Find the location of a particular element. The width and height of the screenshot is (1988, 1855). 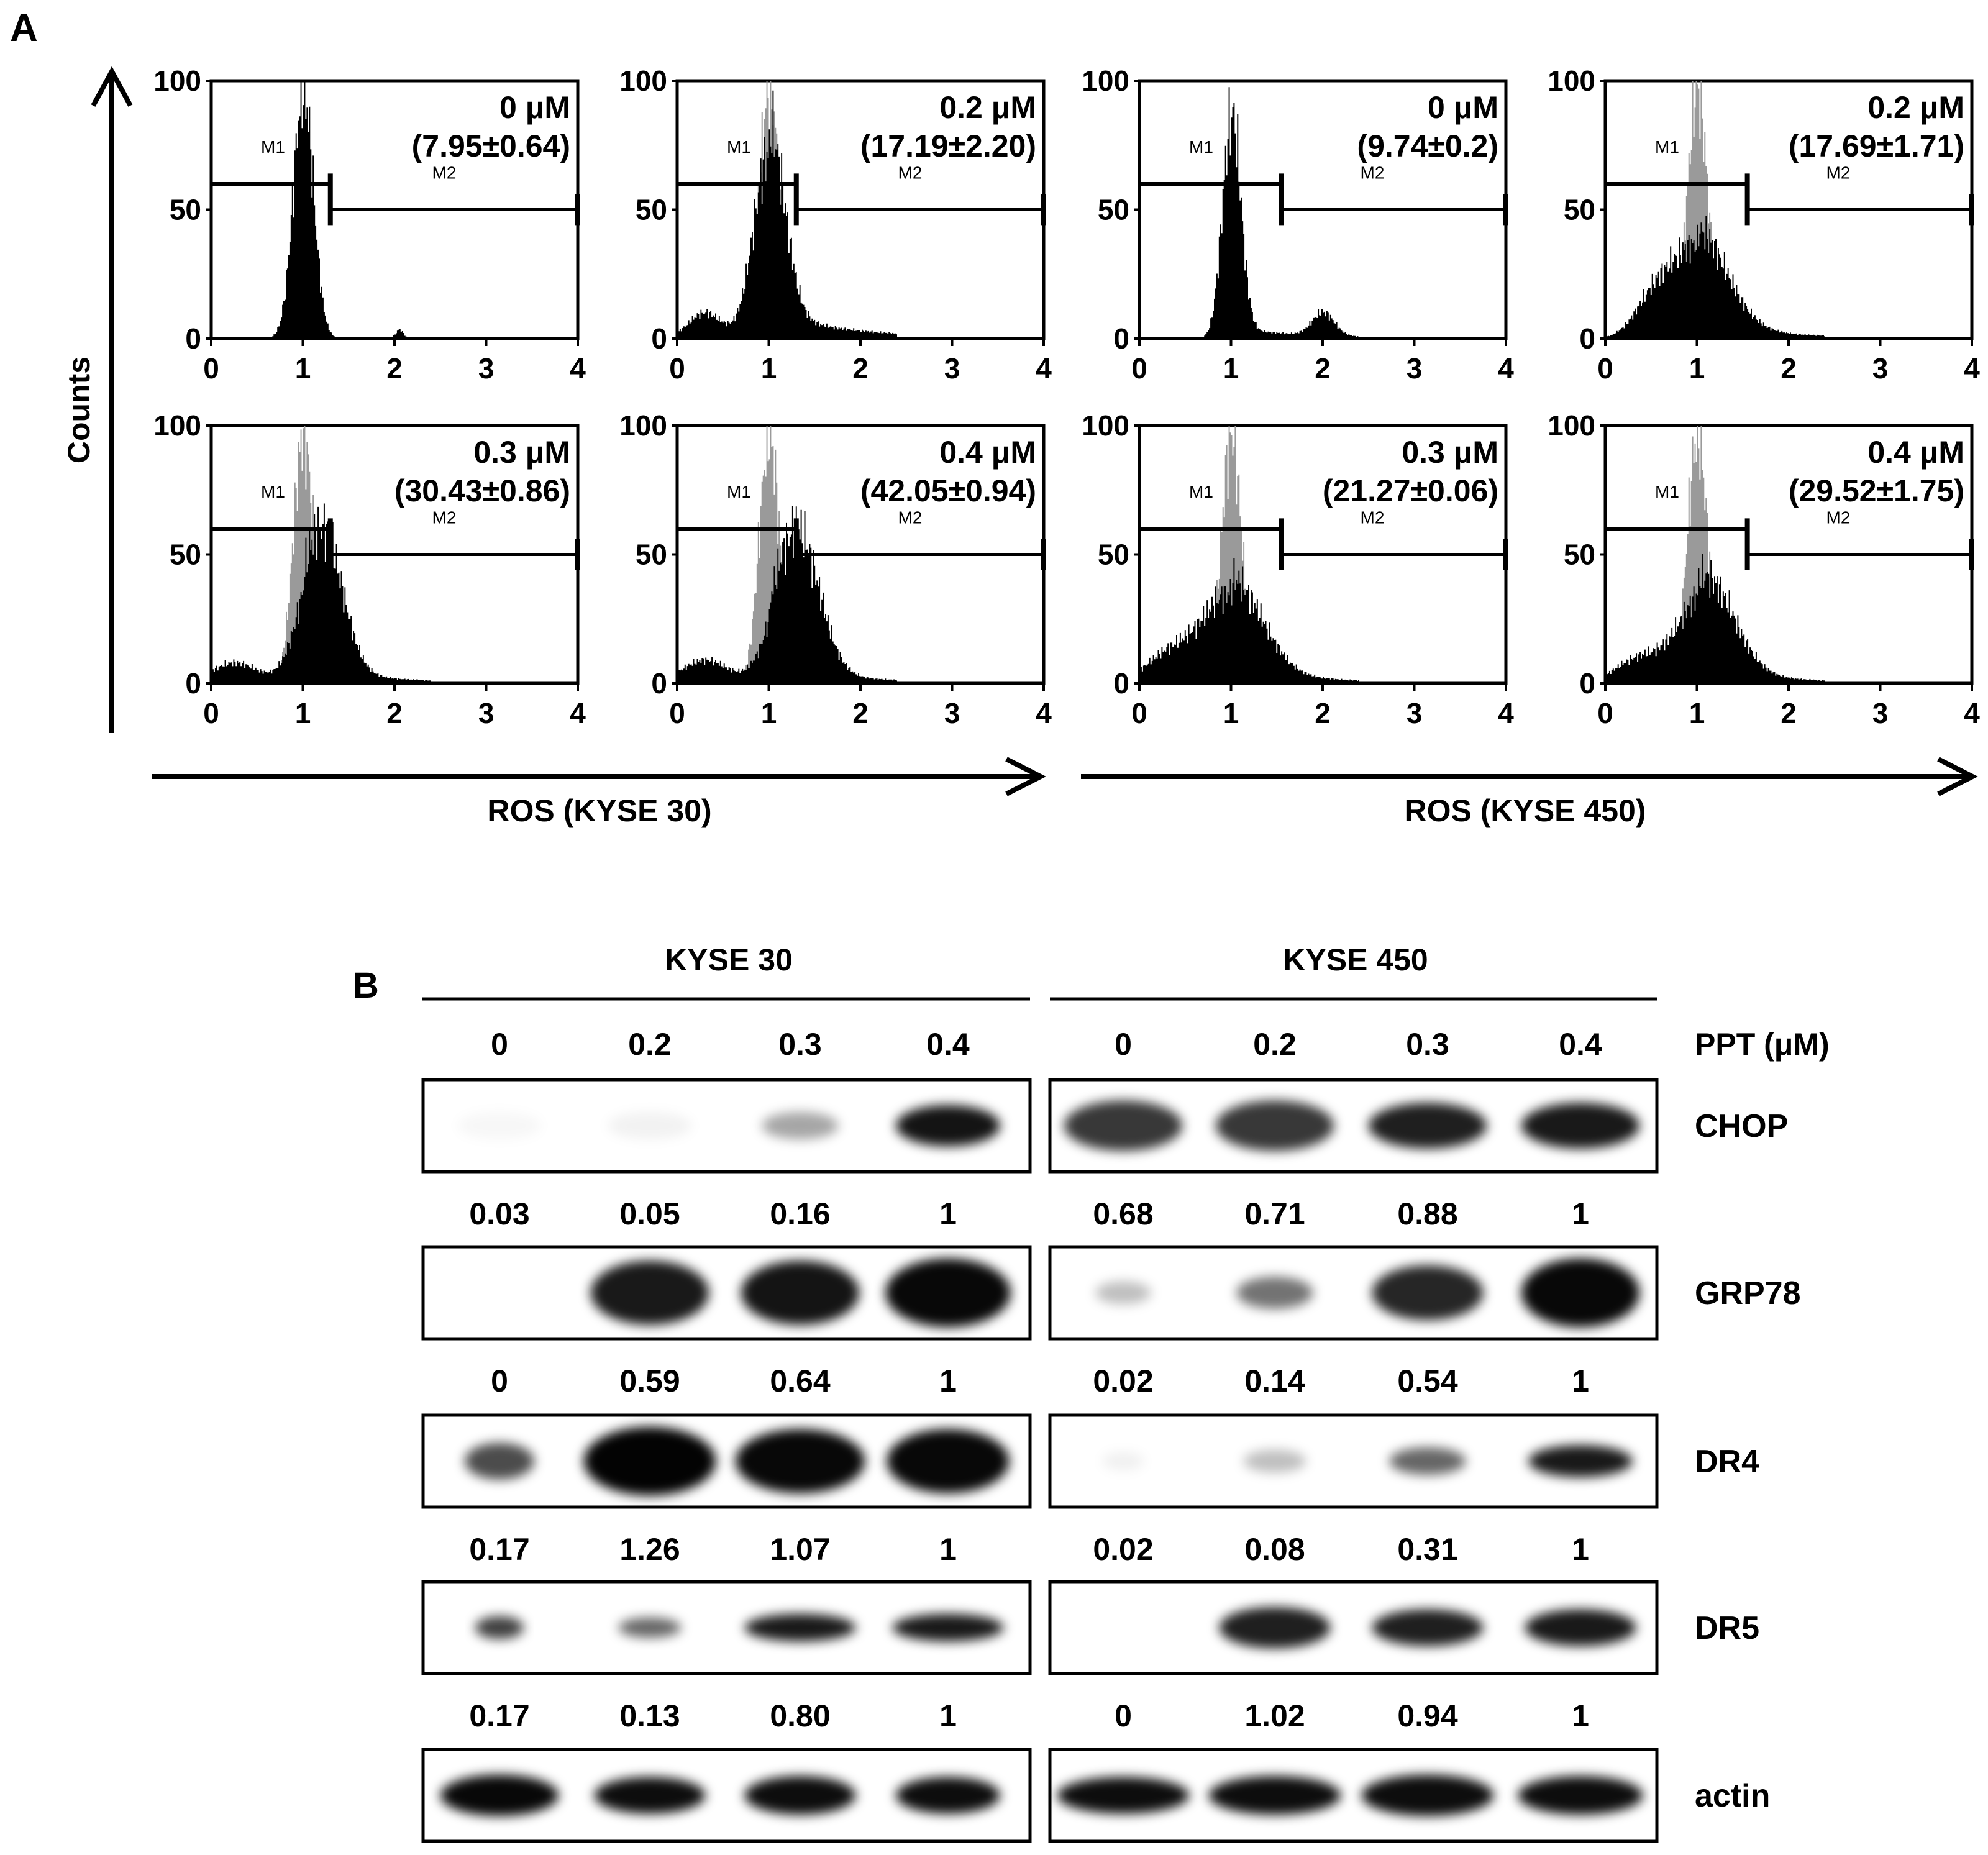

protein-label: GRP78 is located at coordinates (1748, 1293).